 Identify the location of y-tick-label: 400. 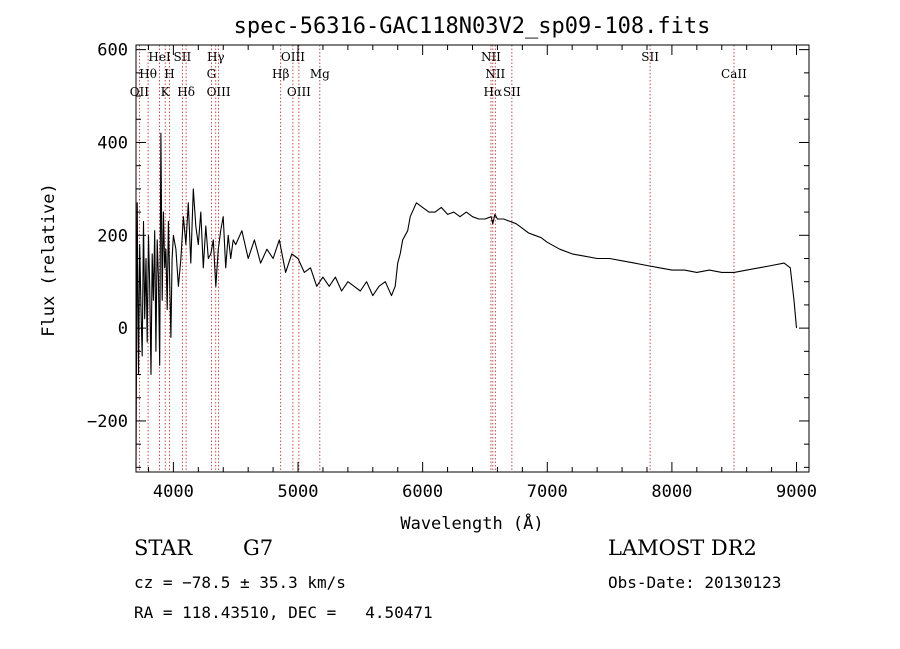
(112, 143).